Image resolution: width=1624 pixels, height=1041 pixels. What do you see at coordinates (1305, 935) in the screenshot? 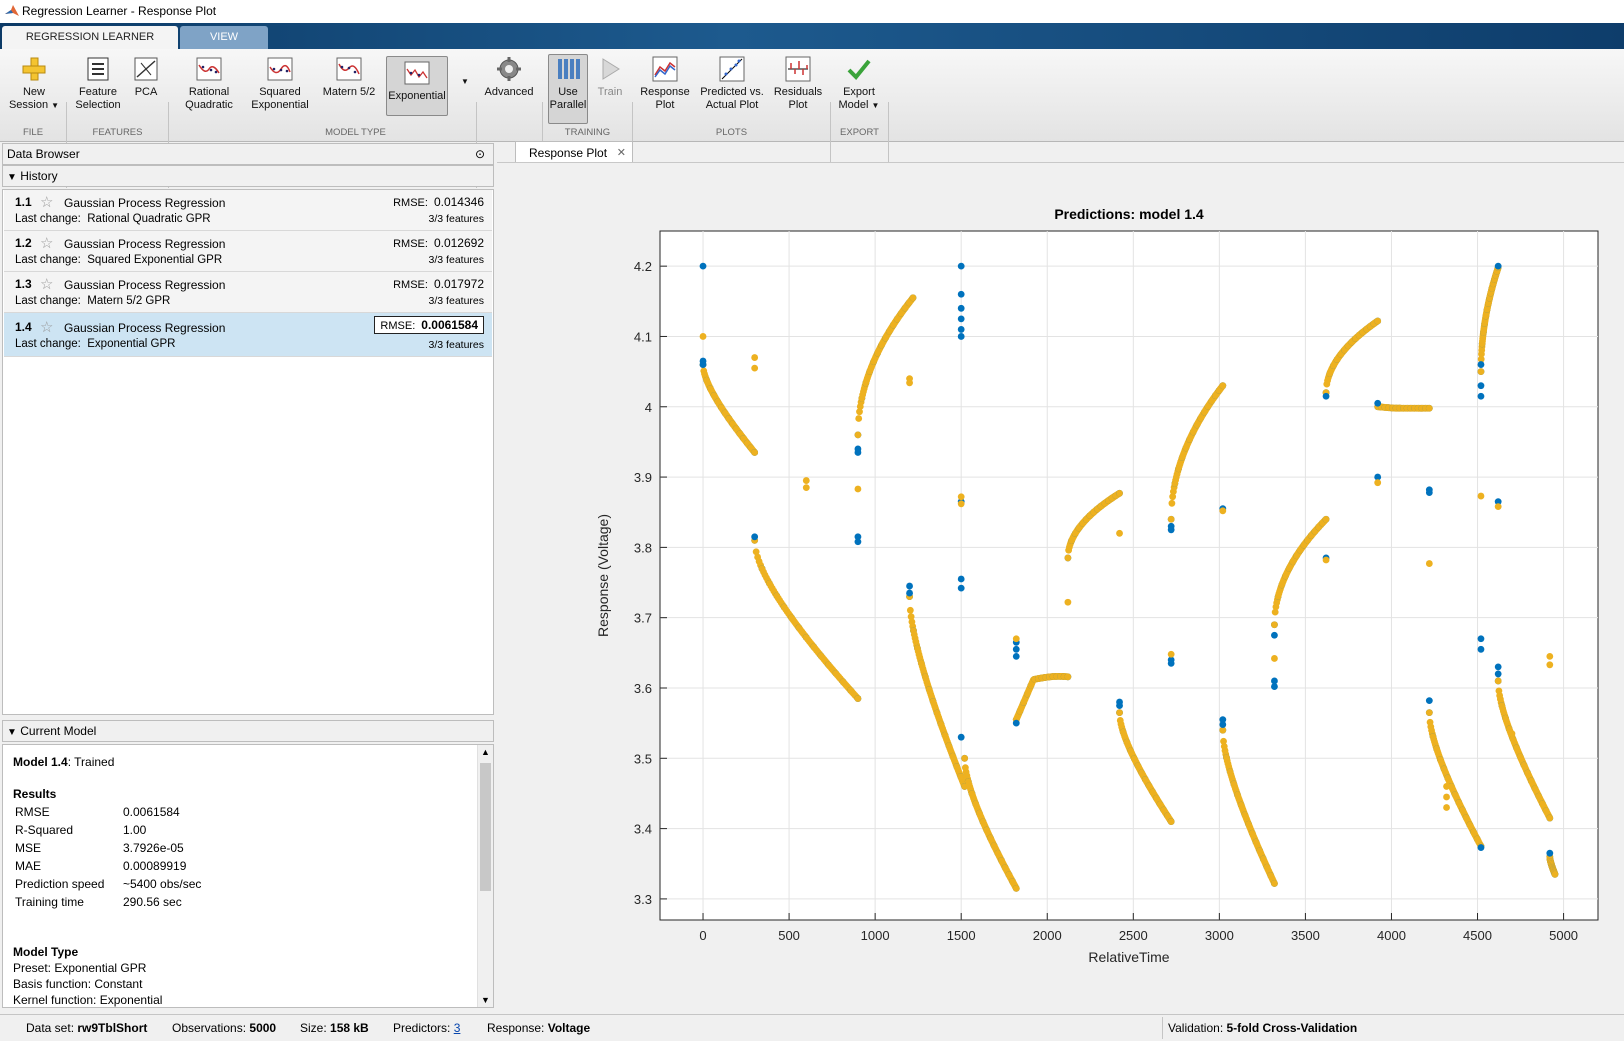
I see `x-tick-label: 3500` at bounding box center [1305, 935].